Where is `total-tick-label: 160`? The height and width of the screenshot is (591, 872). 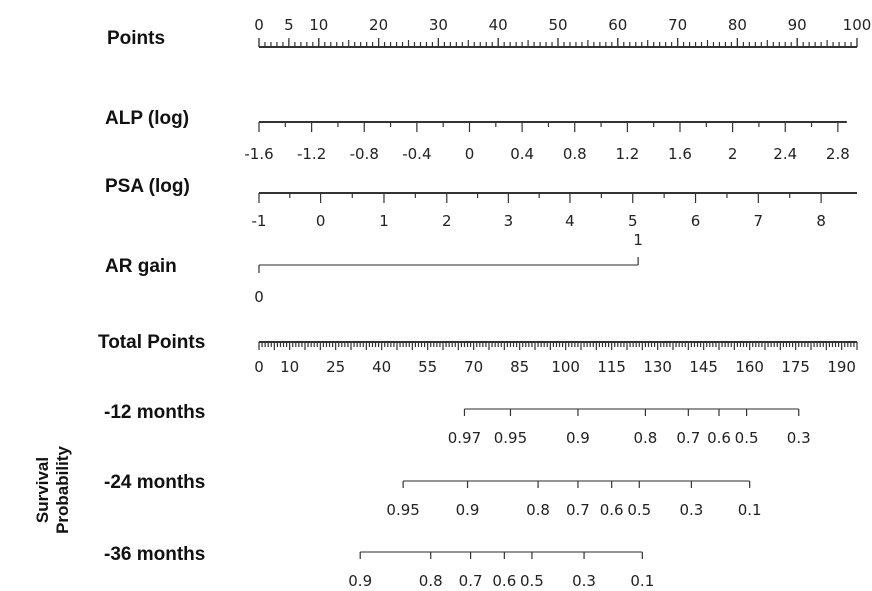 total-tick-label: 160 is located at coordinates (749, 367).